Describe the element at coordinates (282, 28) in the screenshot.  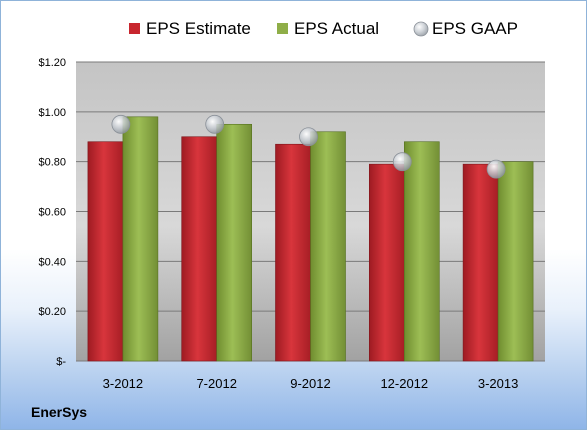
I see `legend-eps-actual-swatch` at that location.